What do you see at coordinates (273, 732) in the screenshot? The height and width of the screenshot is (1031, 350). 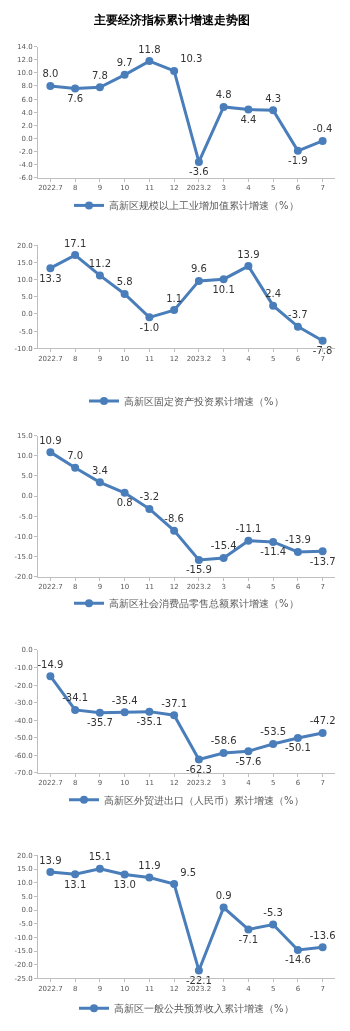 I see `data-label: -53.5` at bounding box center [273, 732].